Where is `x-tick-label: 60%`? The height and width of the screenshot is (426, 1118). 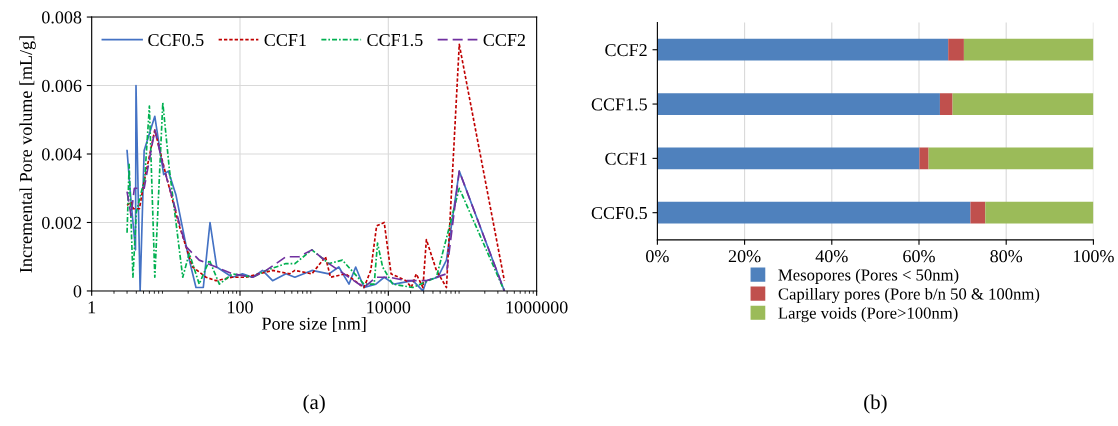 x-tick-label: 60% is located at coordinates (919, 256).